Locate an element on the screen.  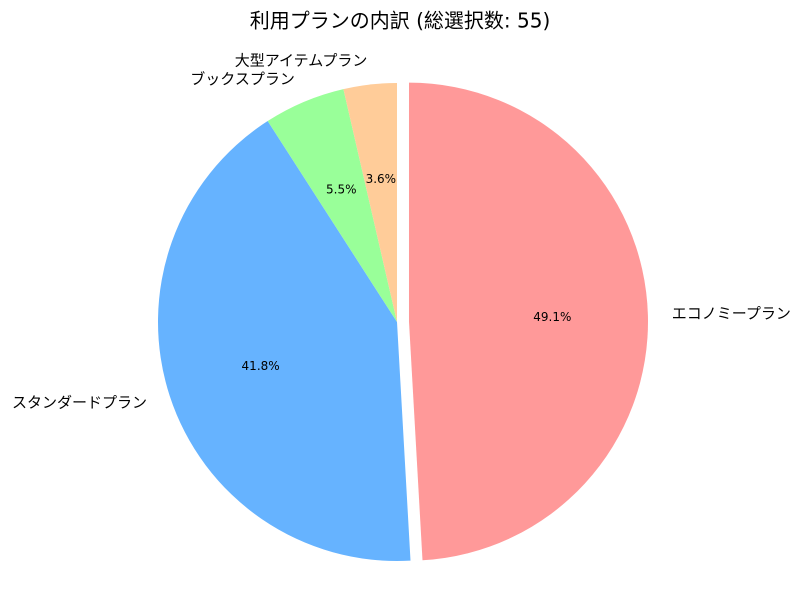
slice-label: エコノミープラン is located at coordinates (731, 314).